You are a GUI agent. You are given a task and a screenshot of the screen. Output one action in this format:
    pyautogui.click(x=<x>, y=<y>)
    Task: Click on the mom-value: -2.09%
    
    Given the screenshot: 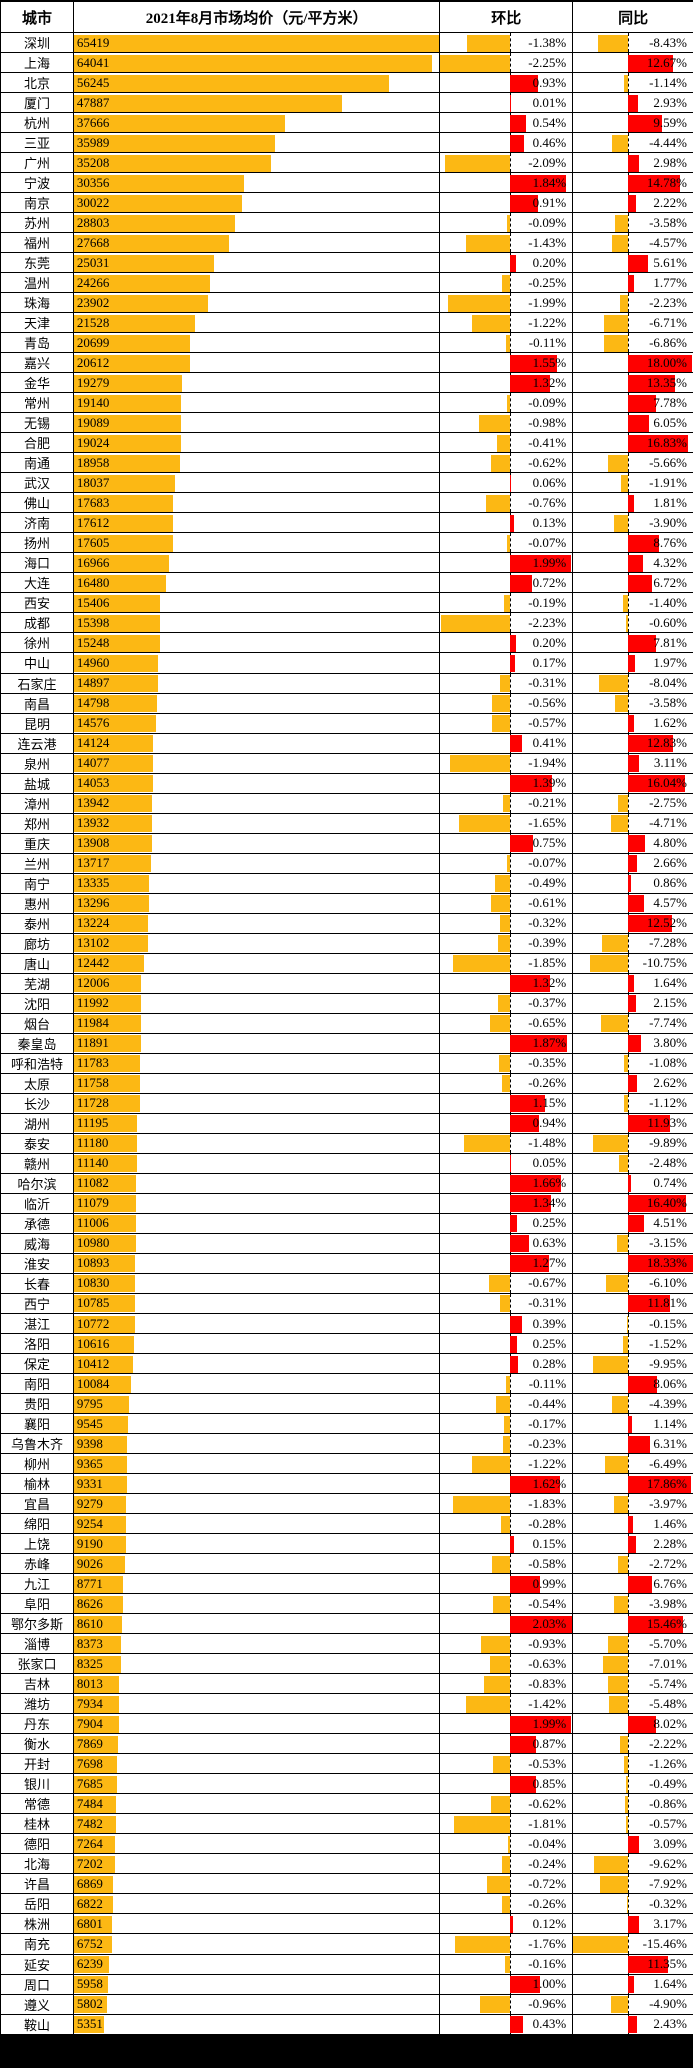 What is the action you would take?
    pyautogui.click(x=547, y=162)
    